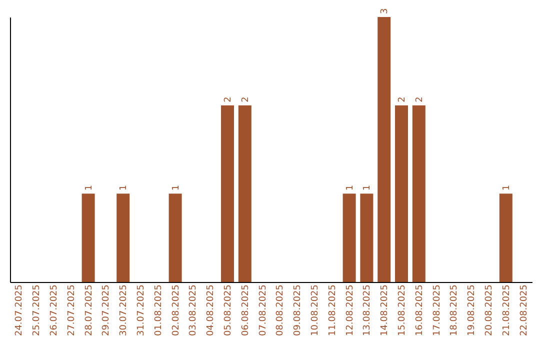 This screenshot has height=340, width=540. I want to click on x-tick-label: 13.08.2025, so click(367, 310).